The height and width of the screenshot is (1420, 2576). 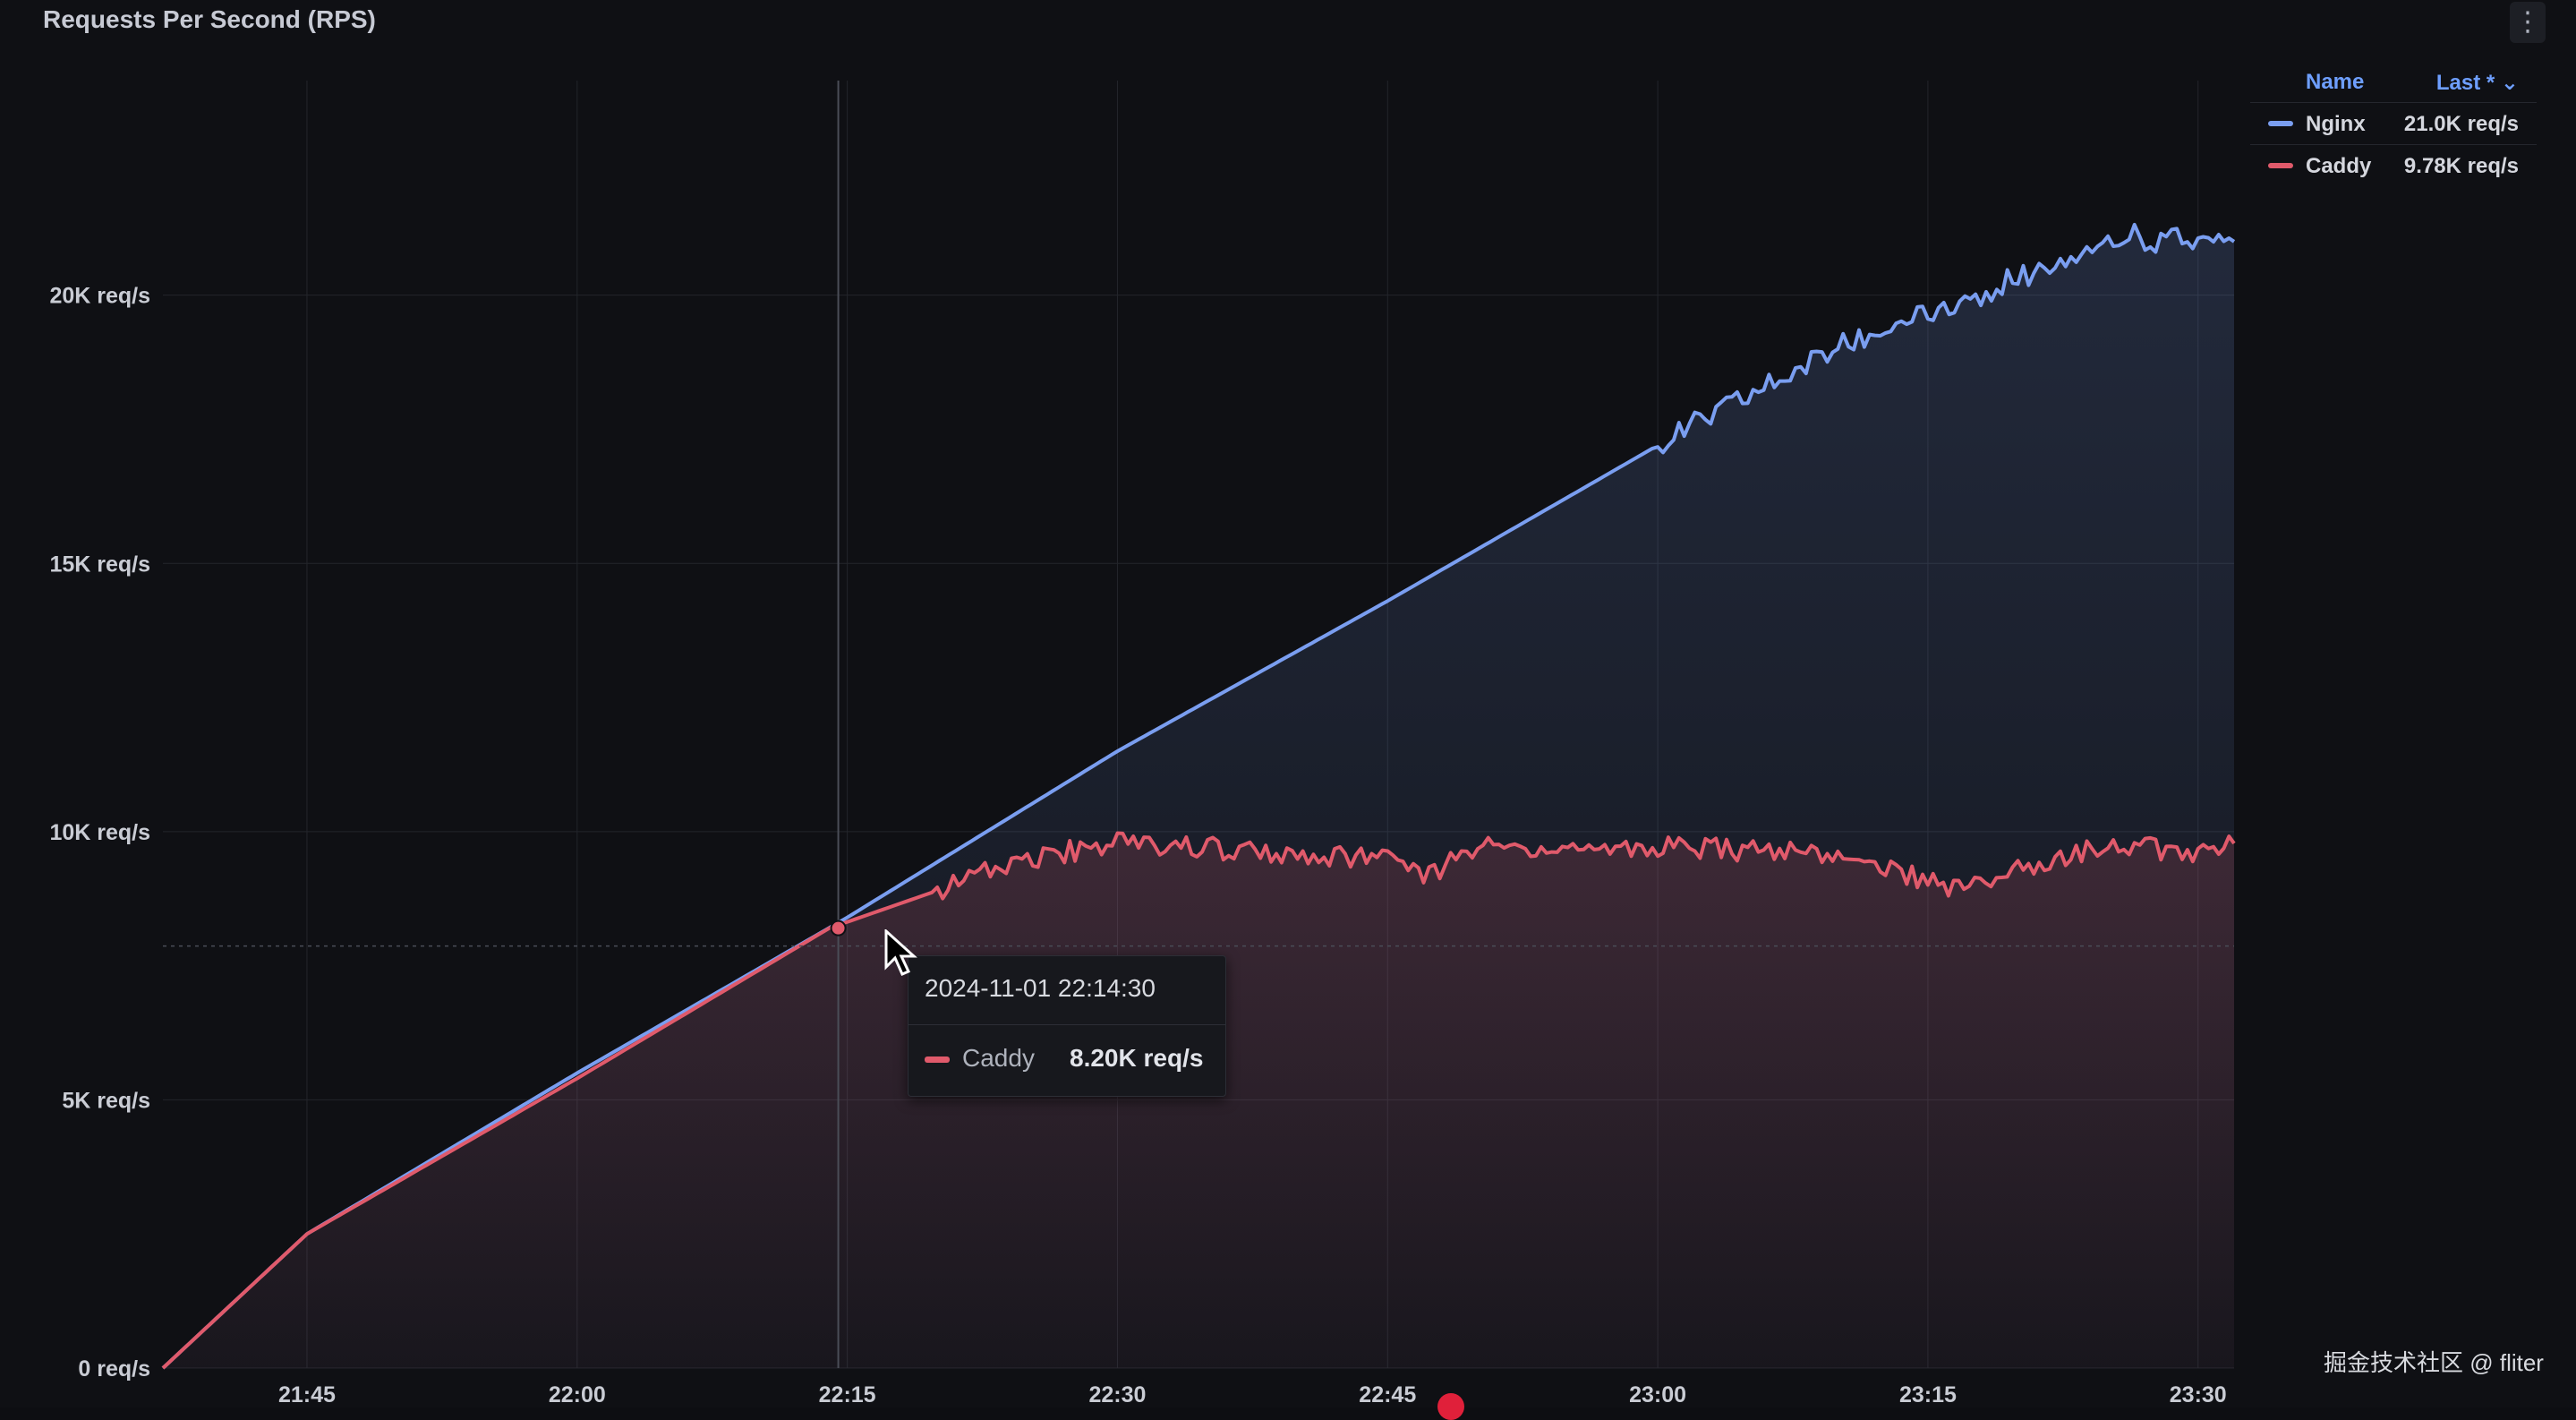 What do you see at coordinates (2393, 165) in the screenshot?
I see `legend-item-caddy: Caddy 9.78K req/s` at bounding box center [2393, 165].